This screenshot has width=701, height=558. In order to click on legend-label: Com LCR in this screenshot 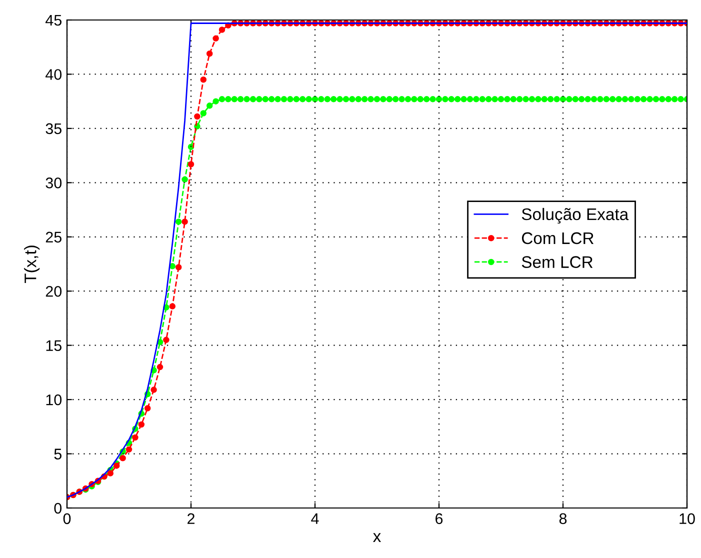, I will do `click(558, 238)`.